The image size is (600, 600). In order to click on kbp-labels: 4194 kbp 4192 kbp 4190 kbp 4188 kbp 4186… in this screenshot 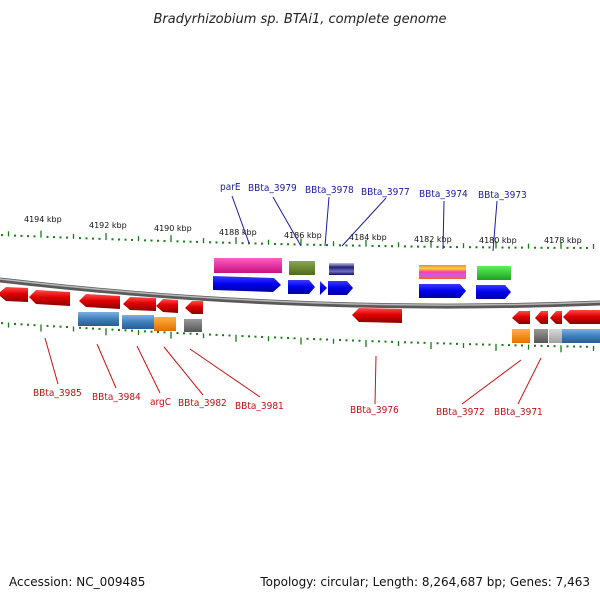, I will do `click(303, 230)`.